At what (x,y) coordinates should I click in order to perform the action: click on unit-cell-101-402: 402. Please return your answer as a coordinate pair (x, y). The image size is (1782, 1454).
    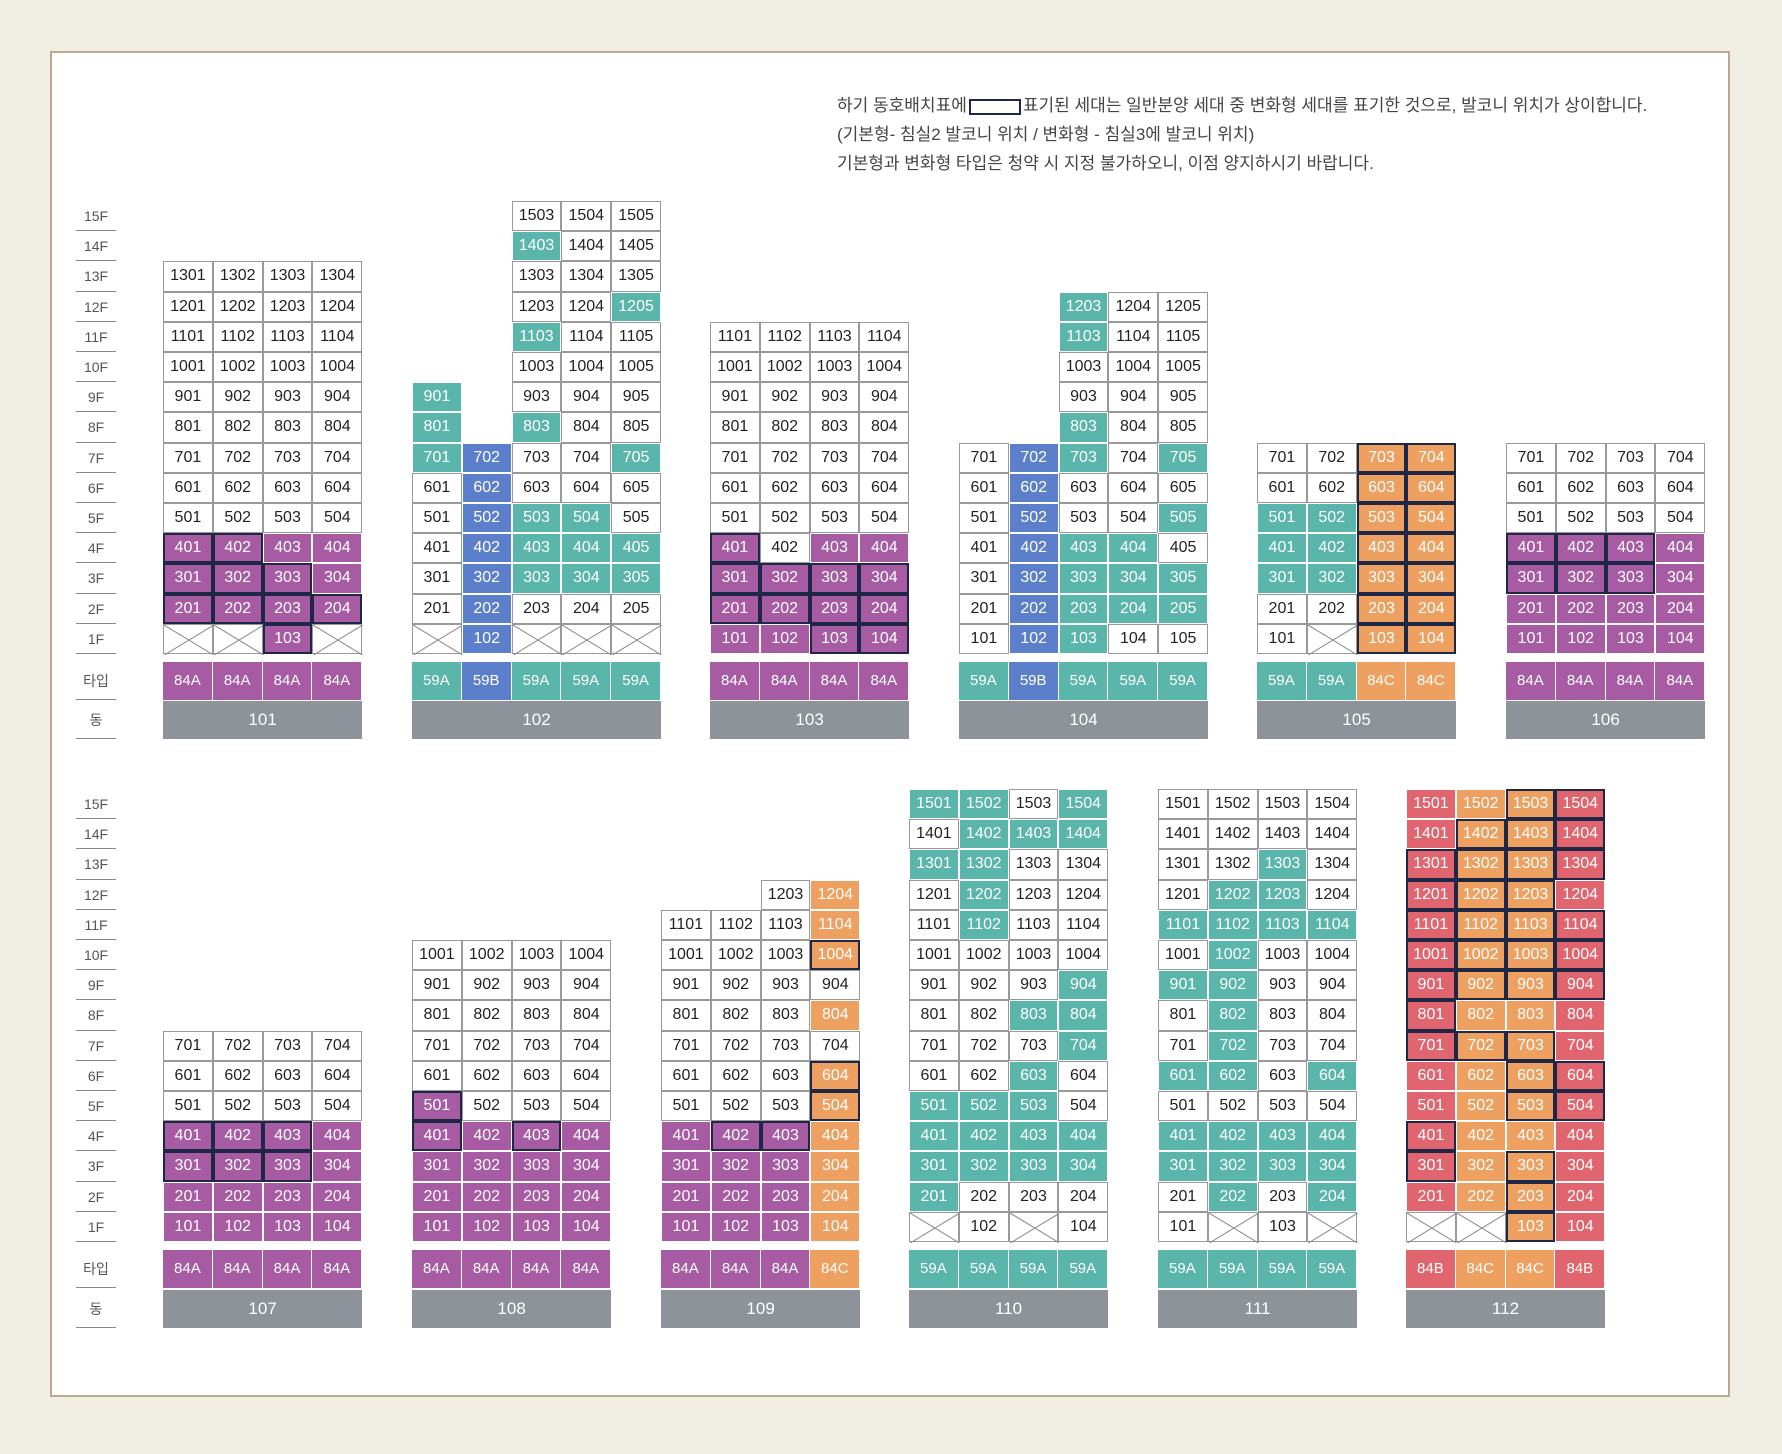
    Looking at the image, I should click on (237, 548).